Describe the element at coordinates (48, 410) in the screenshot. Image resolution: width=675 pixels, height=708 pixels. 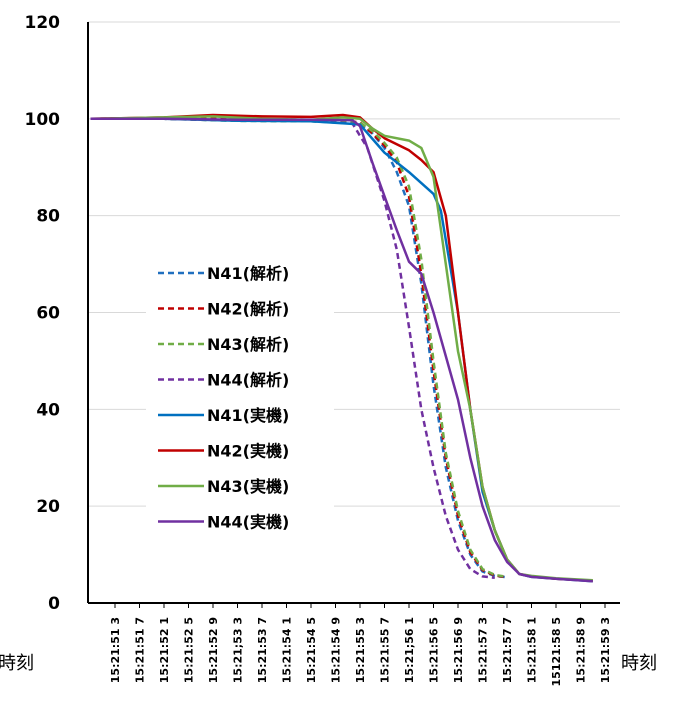
I see `y-tick-label: 40` at that location.